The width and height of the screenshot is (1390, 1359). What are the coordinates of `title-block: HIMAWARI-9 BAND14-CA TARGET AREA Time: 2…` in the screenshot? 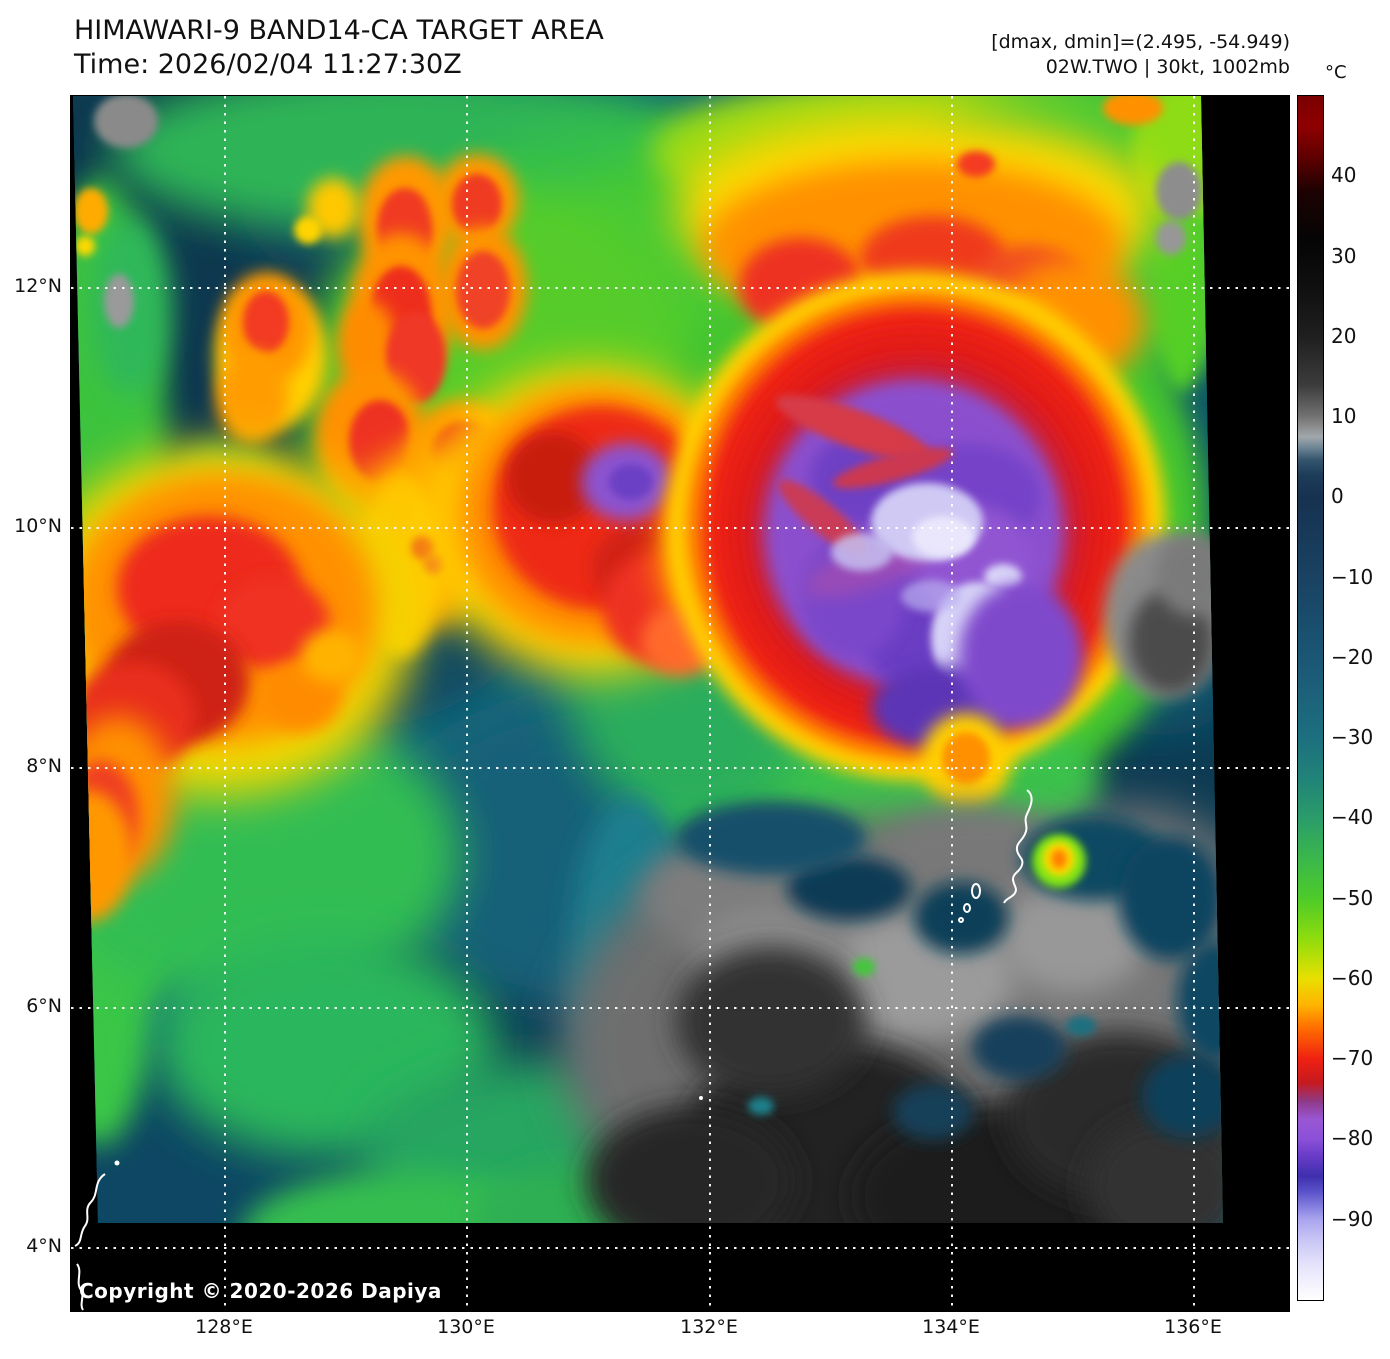 It's located at (339, 48).